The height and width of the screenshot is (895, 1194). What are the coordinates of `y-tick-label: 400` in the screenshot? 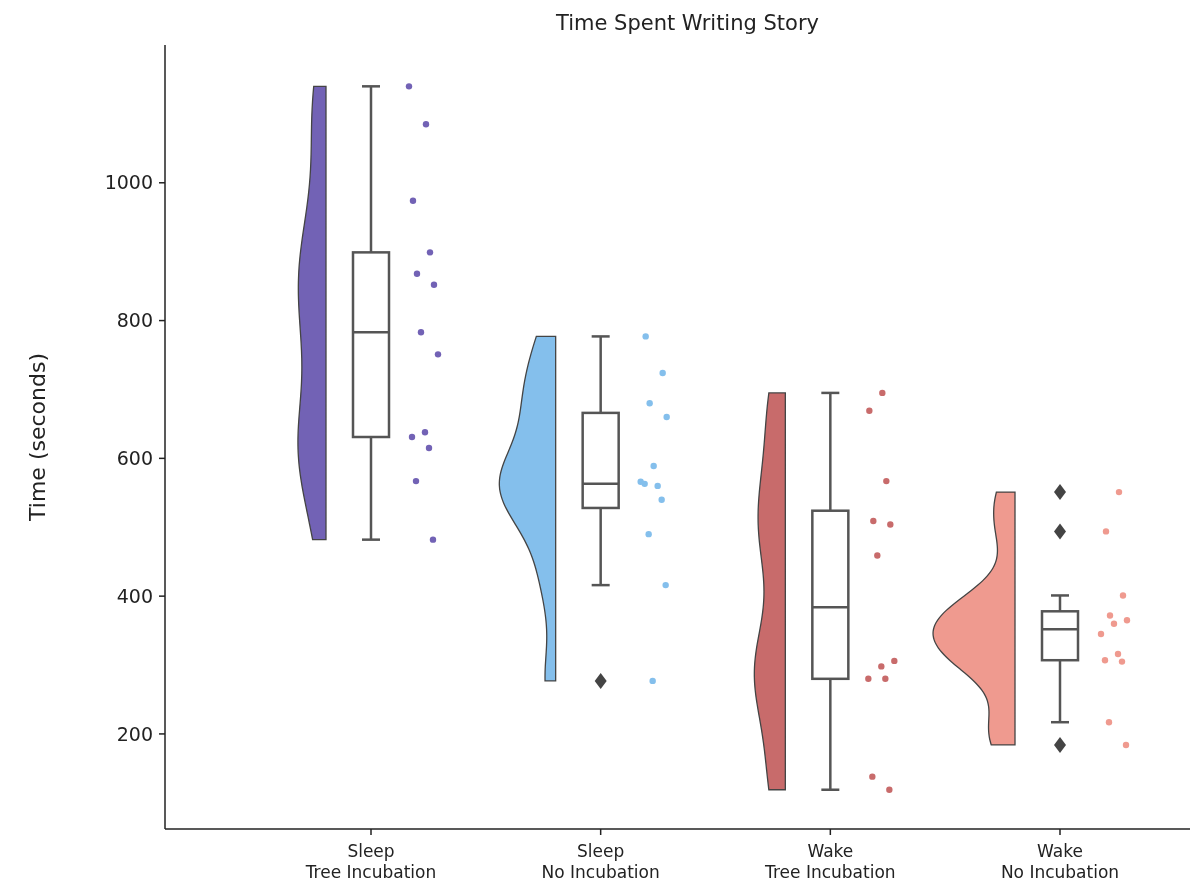 It's located at (134, 595).